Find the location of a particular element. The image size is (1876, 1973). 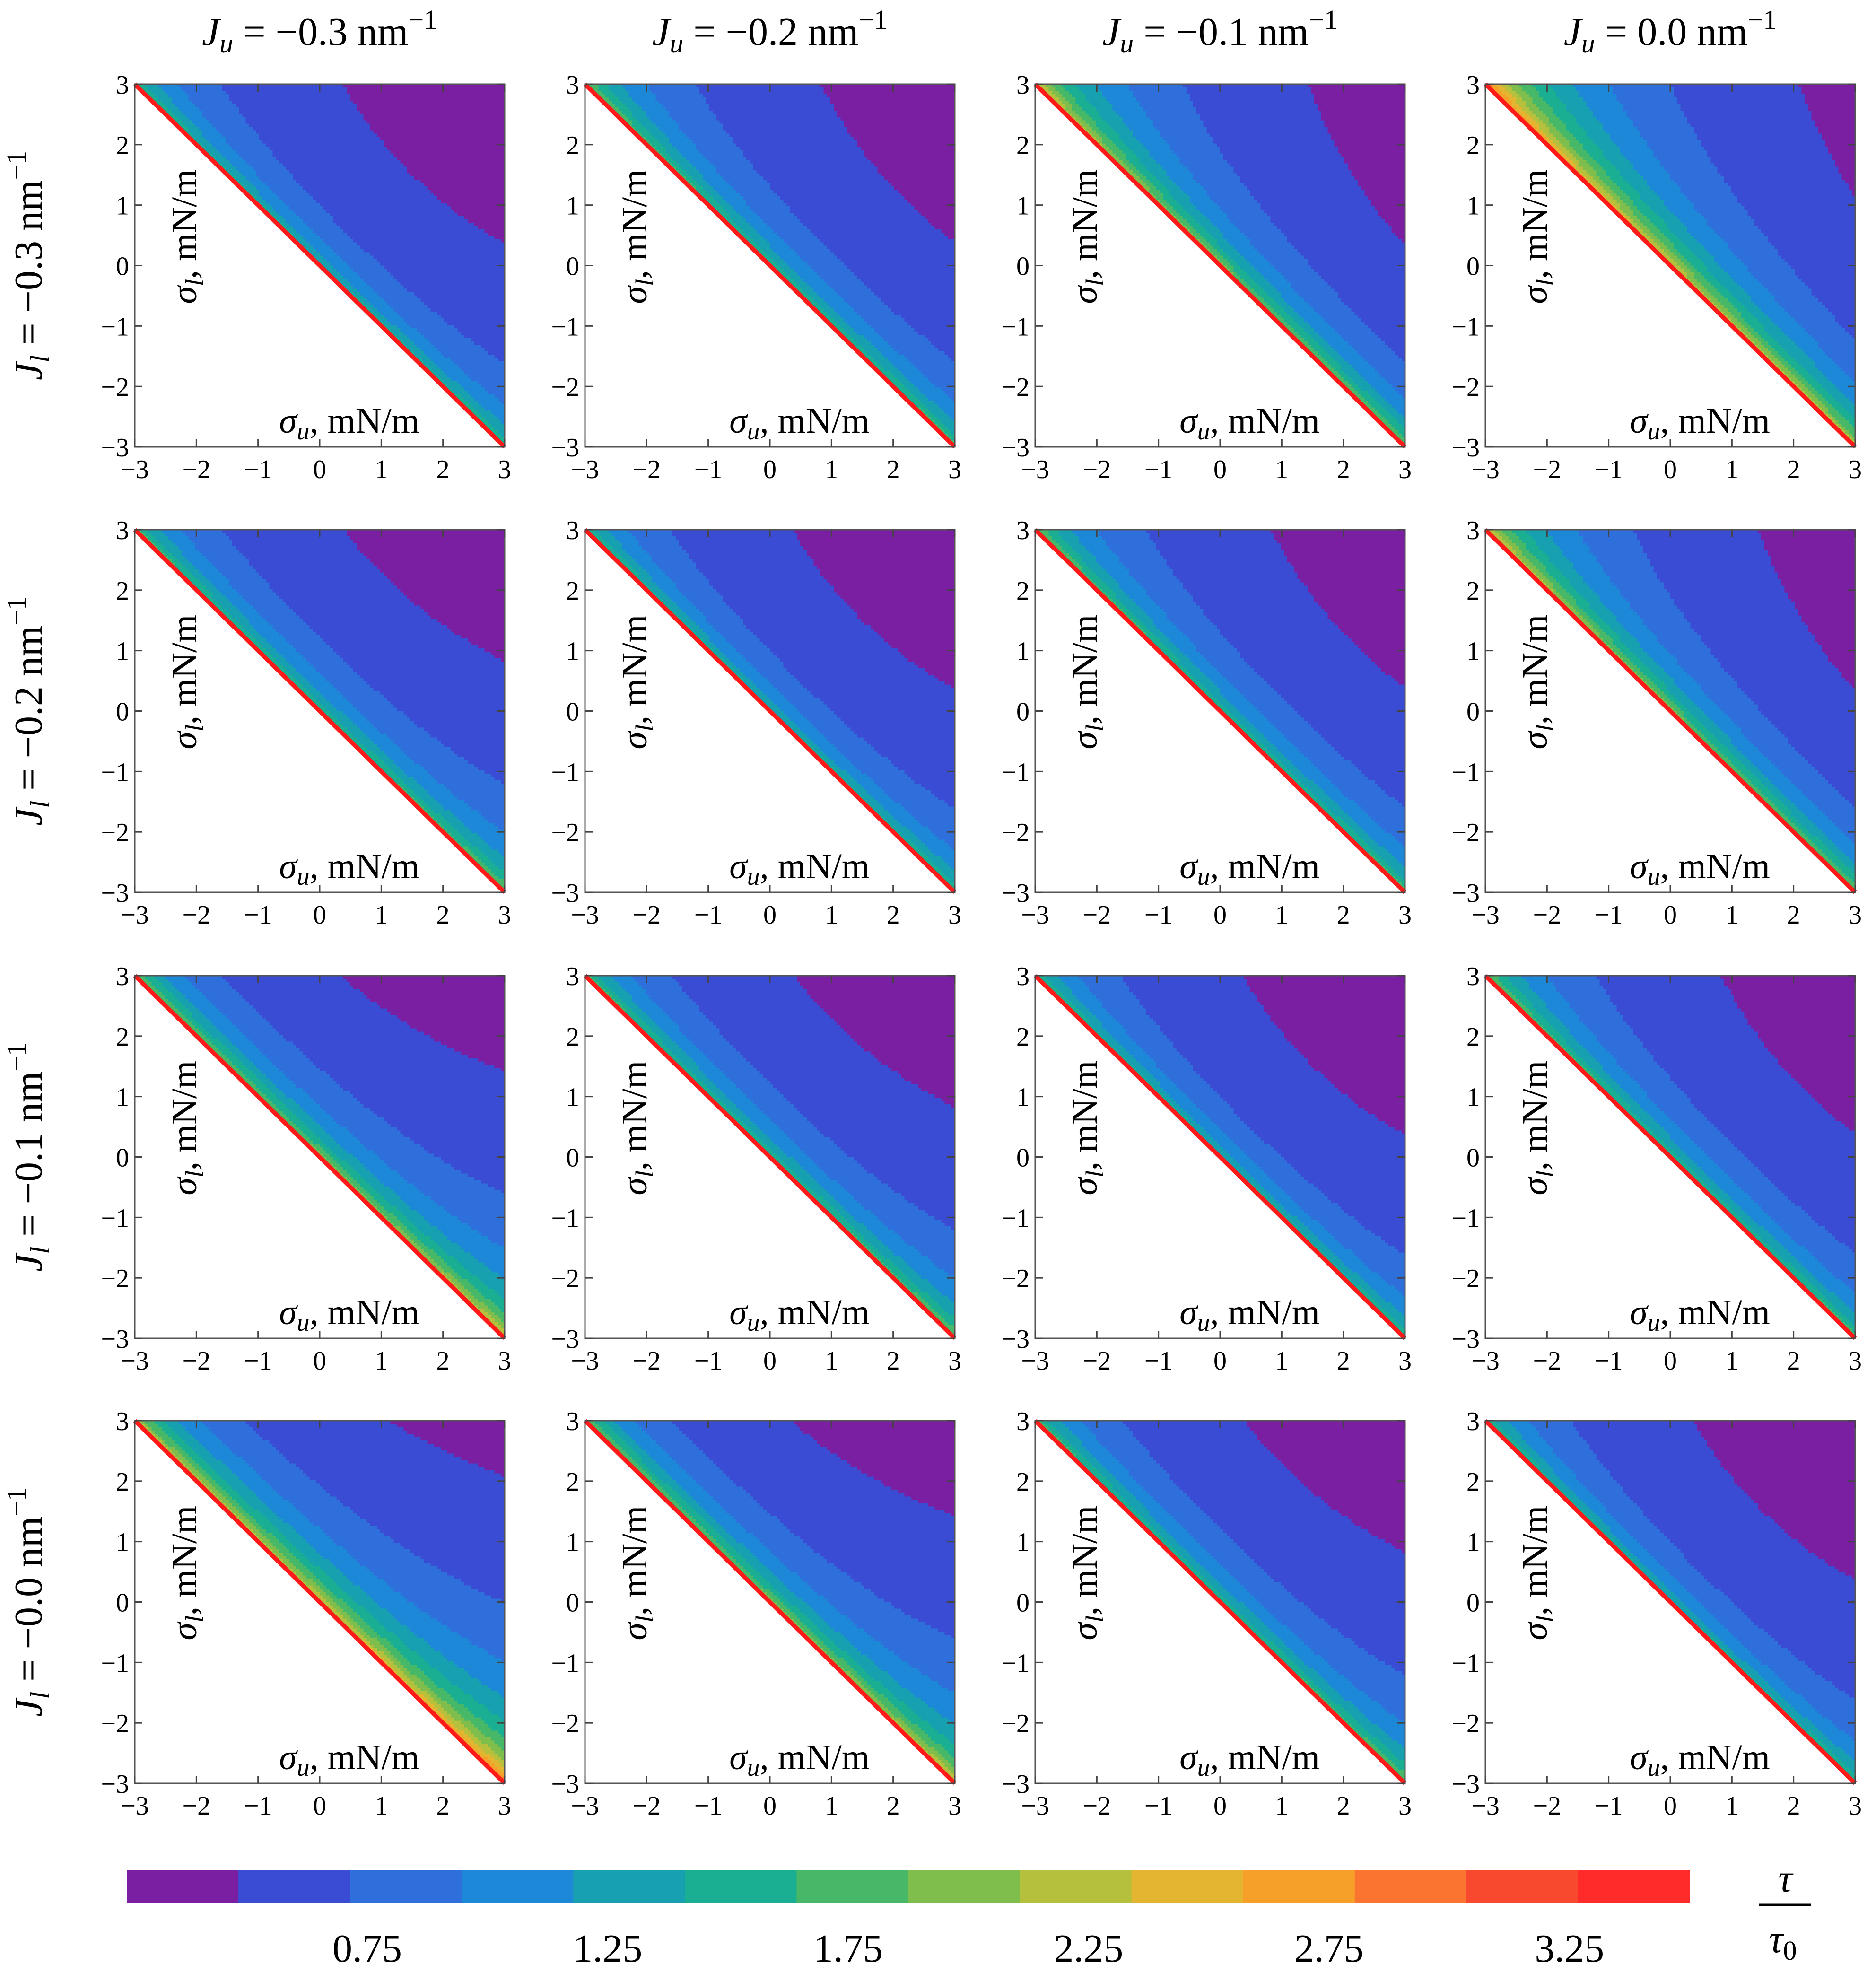

column-title-text: = −0.3 nm is located at coordinates (321, 32).